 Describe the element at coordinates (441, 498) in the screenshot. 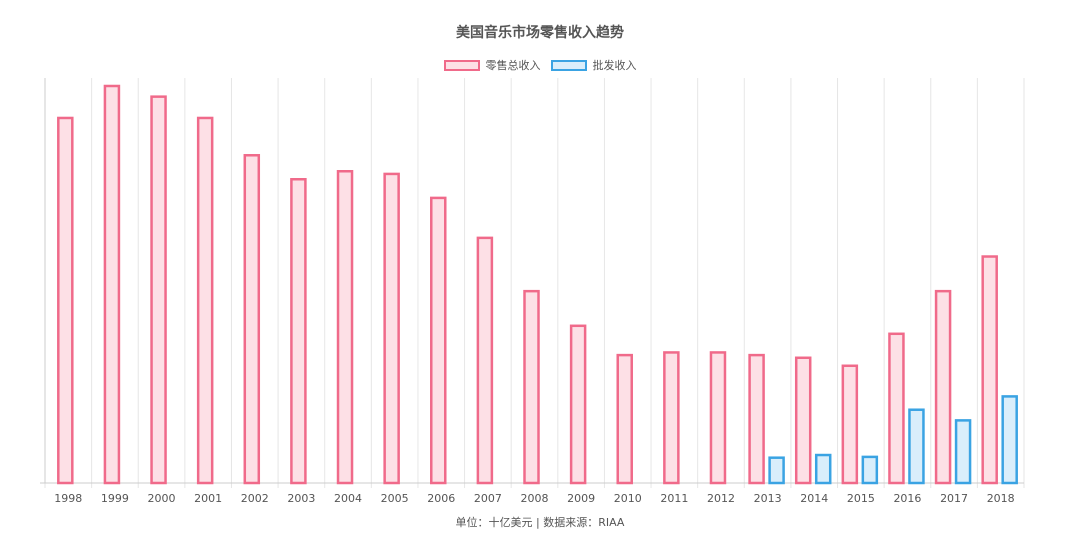

I see `x-tick-label: 2006` at that location.